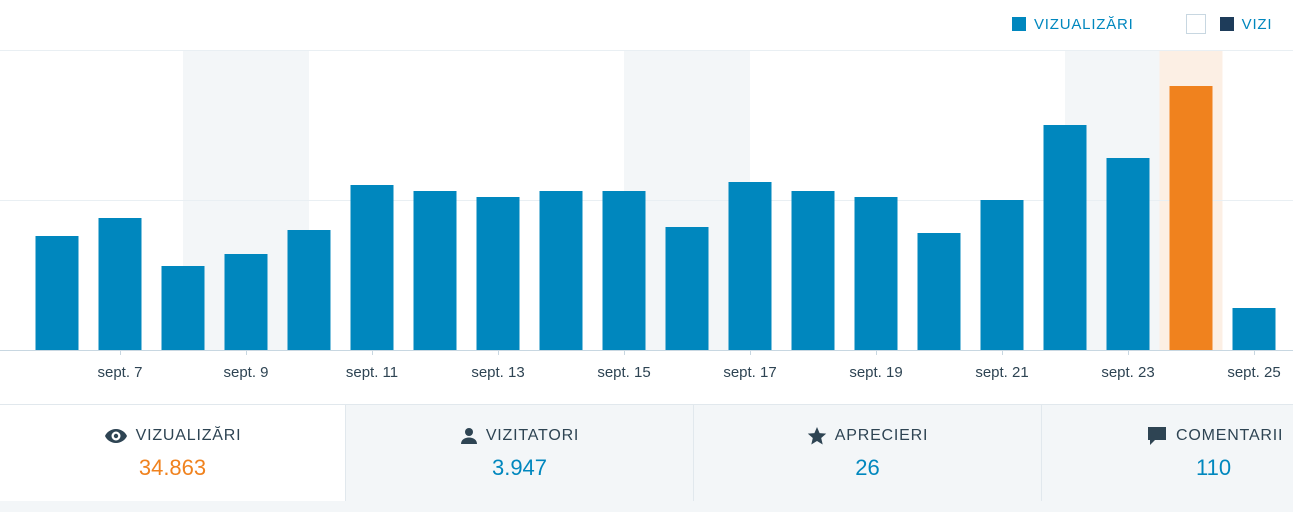 This screenshot has width=1293, height=512. What do you see at coordinates (1257, 24) in the screenshot?
I see `legend-label-visitors: VIZI` at bounding box center [1257, 24].